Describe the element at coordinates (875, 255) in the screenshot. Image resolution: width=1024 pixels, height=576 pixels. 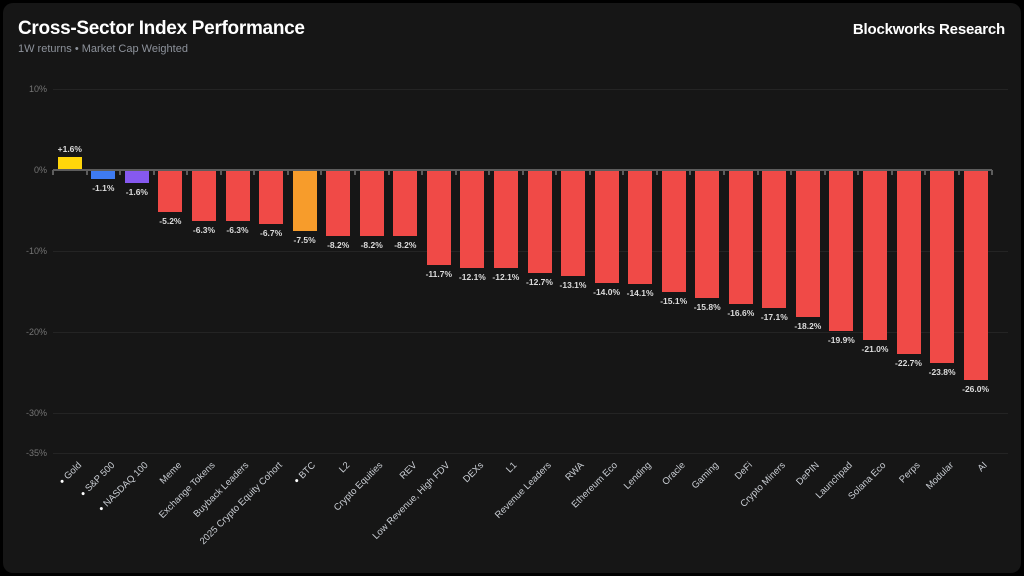
I see `bar-solana-eco` at that location.